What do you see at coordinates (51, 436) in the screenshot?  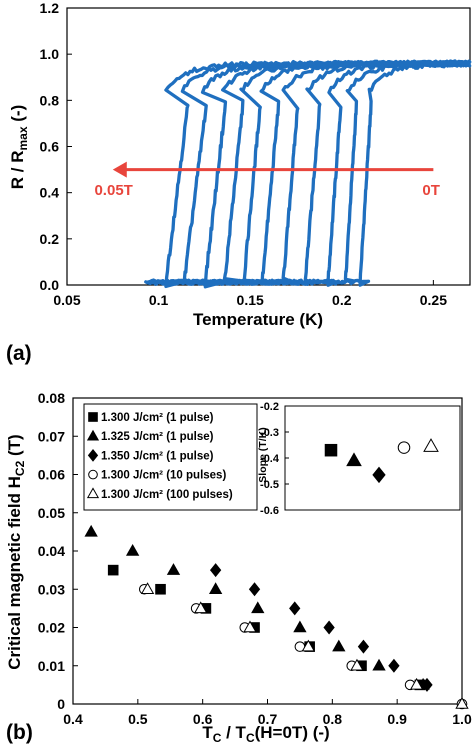 I see `panel-b-y-tick-label: 0.07` at bounding box center [51, 436].